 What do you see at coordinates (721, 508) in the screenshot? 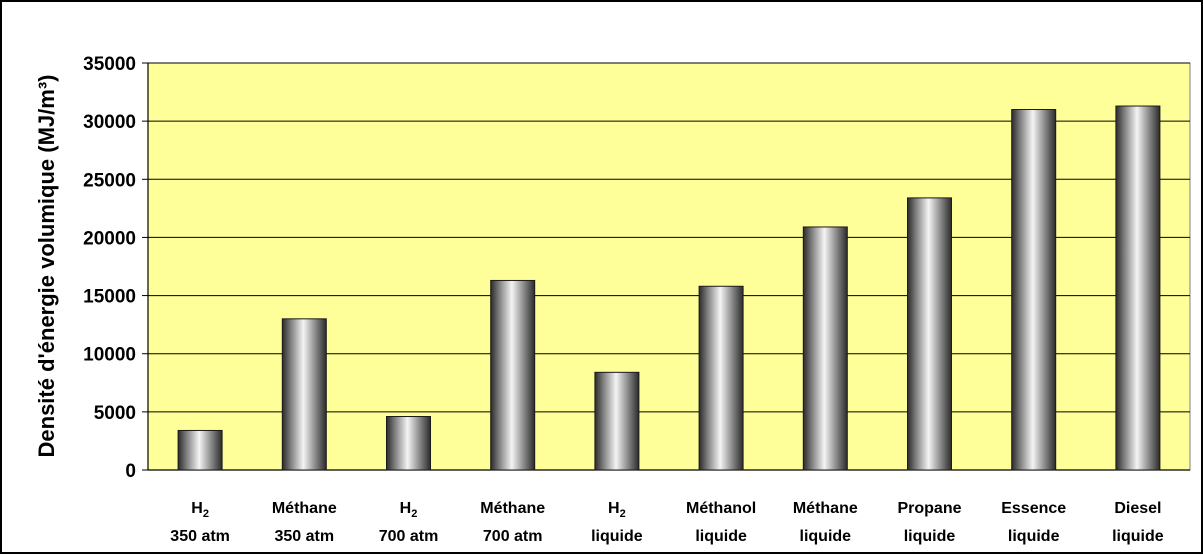
I see `x-tick-label: Méthanol` at bounding box center [721, 508].